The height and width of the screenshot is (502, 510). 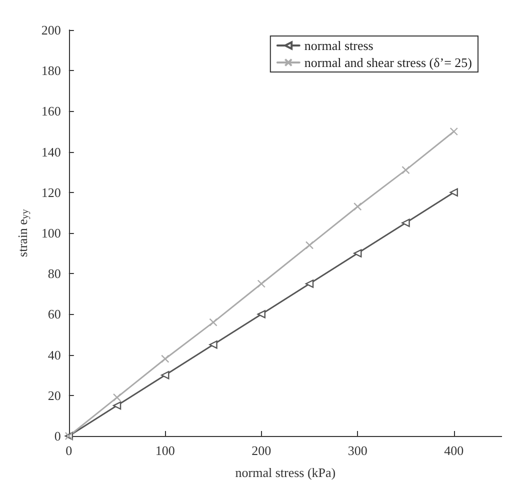 I want to click on y-tick-label: 160, so click(x=51, y=111).